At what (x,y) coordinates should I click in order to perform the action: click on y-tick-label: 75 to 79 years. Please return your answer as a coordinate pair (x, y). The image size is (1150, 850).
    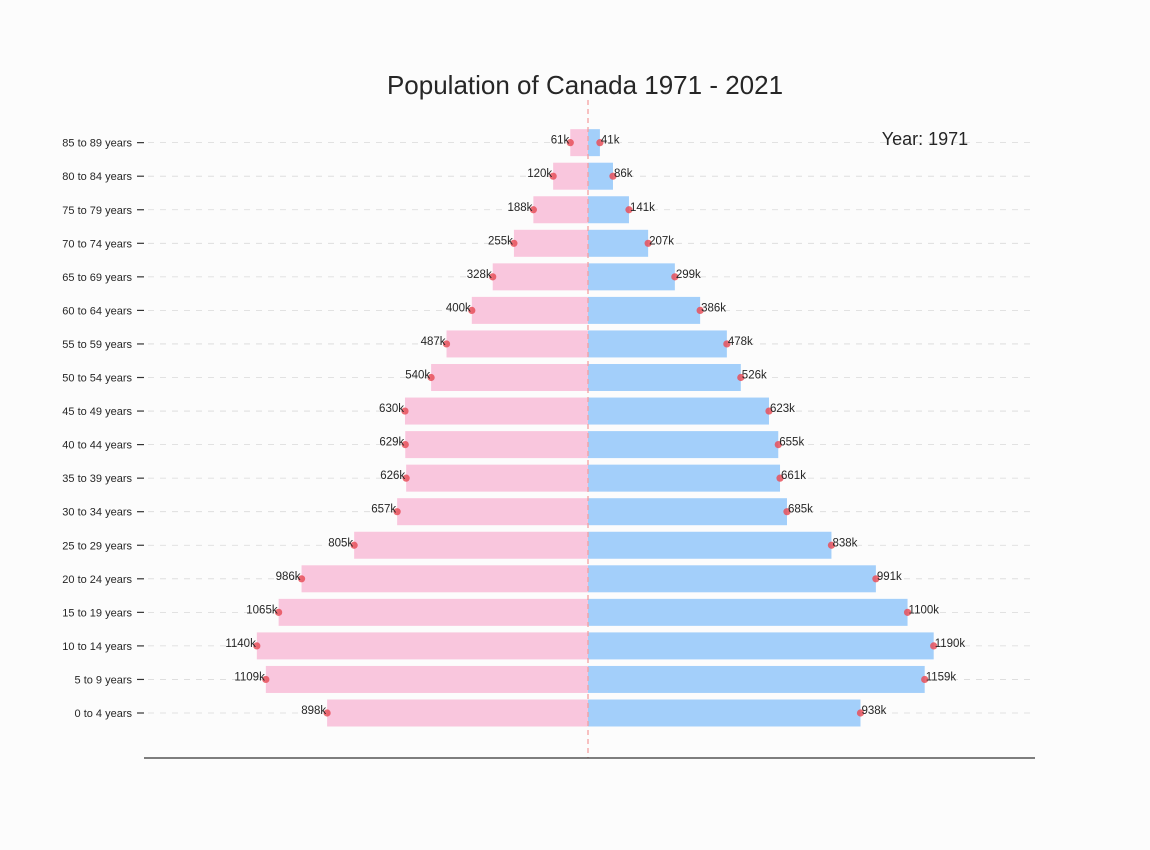
    Looking at the image, I should click on (97, 211).